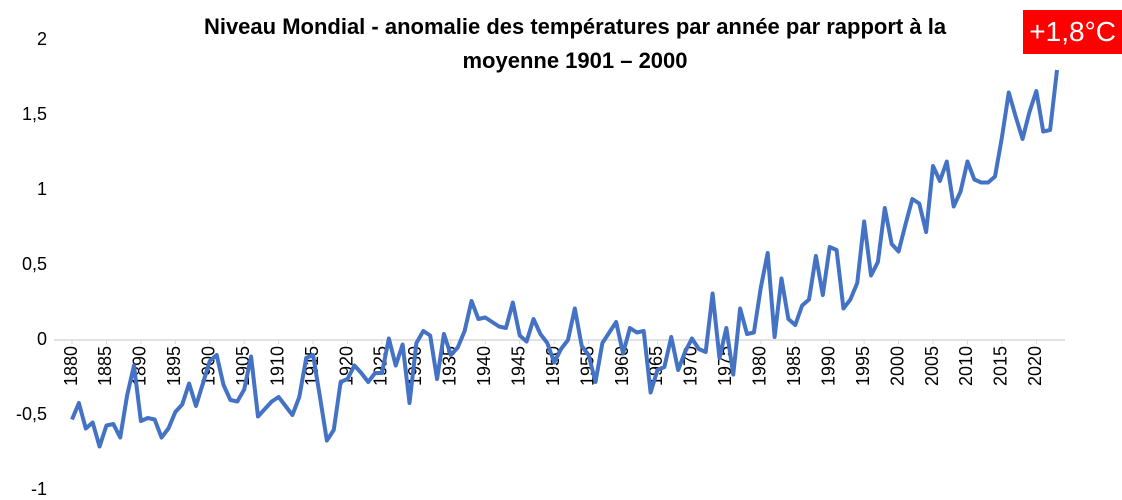  What do you see at coordinates (897, 366) in the screenshot?
I see `x-tick-label: 2000` at bounding box center [897, 366].